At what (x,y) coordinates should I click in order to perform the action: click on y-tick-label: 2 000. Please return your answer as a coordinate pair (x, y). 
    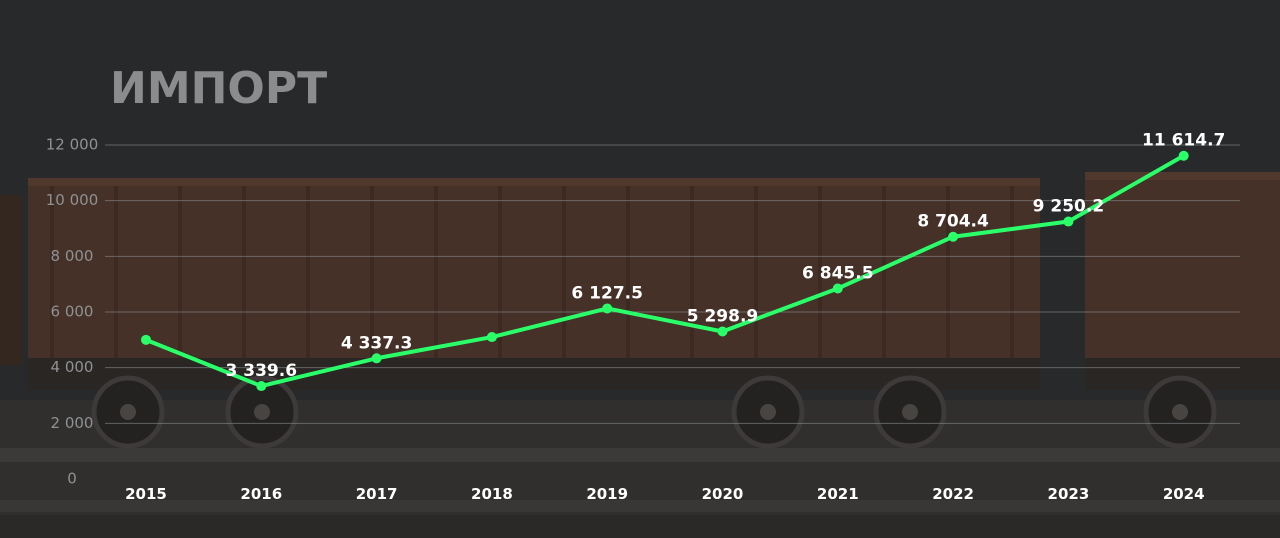
    Looking at the image, I should click on (72, 423).